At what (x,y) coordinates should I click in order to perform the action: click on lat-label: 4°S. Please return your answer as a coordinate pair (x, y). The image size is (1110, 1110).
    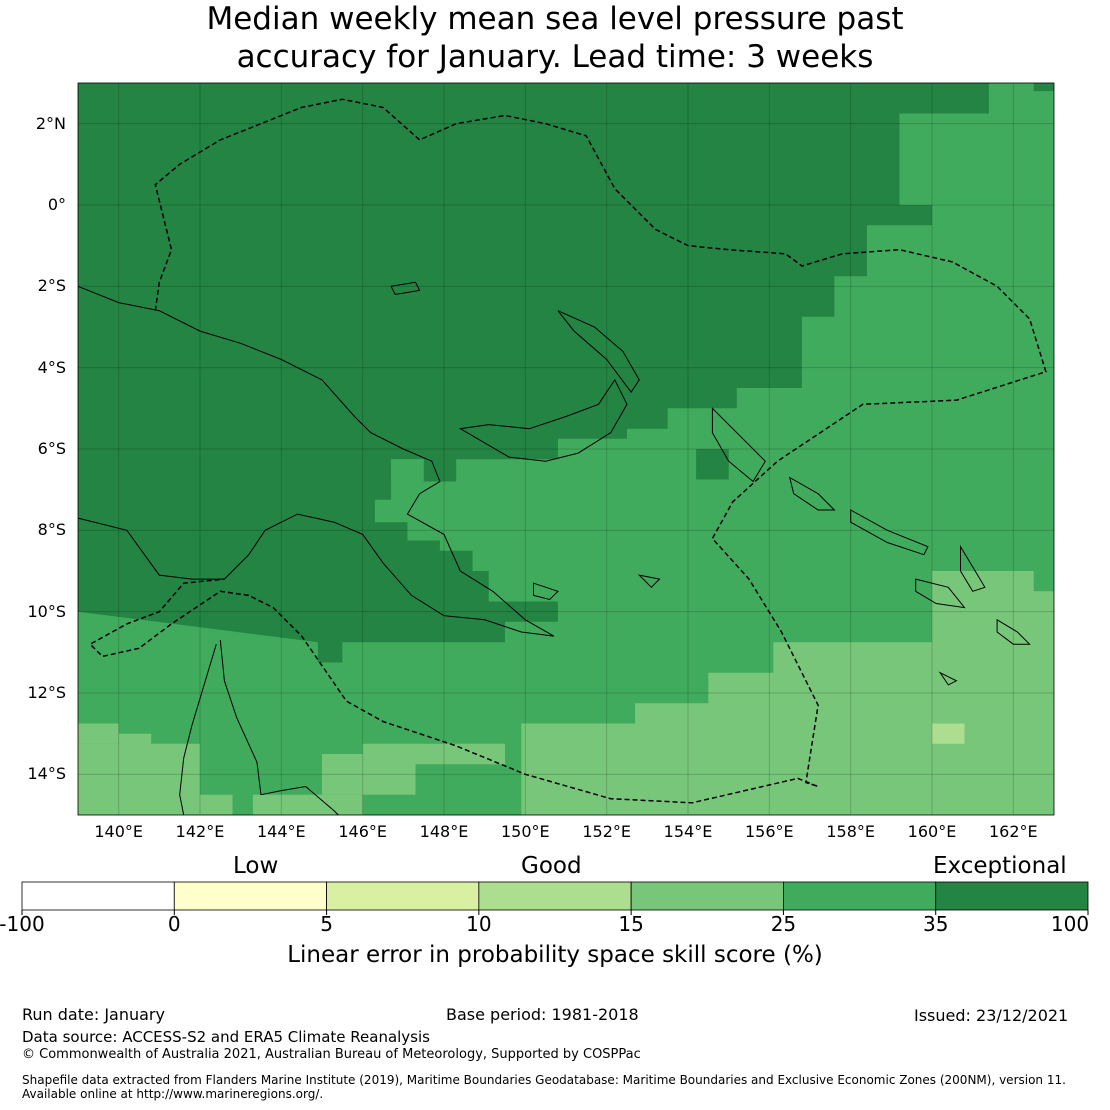
    Looking at the image, I should click on (51, 367).